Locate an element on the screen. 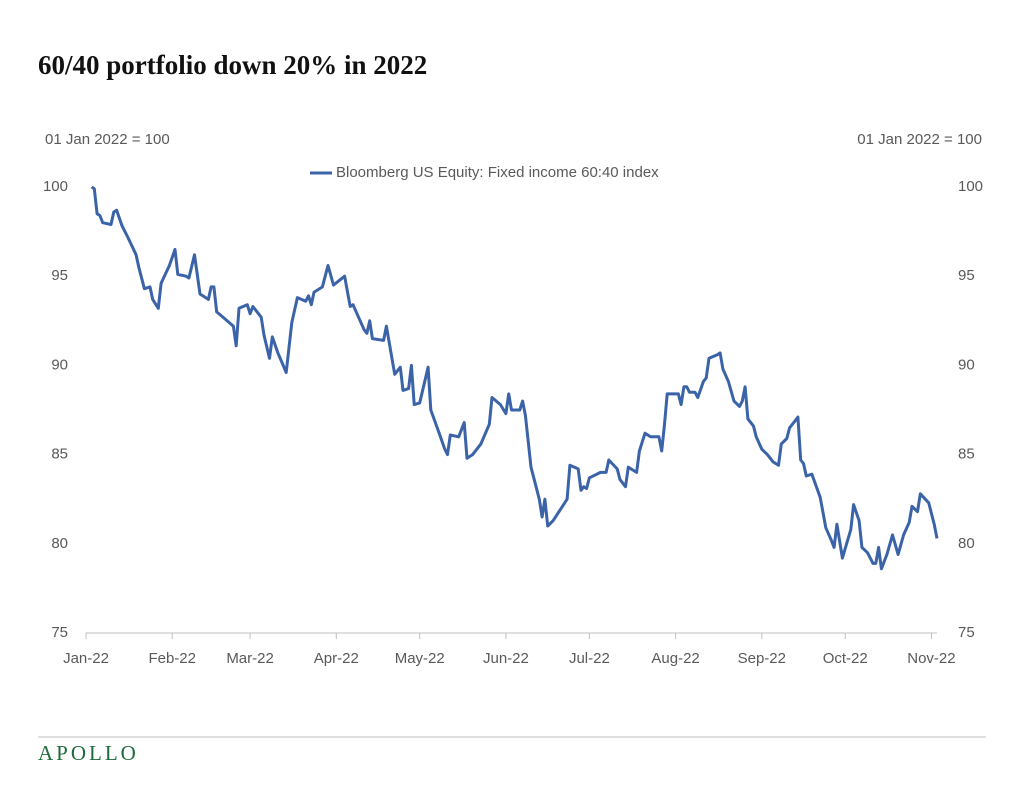  y2-tick-label: 100 is located at coordinates (970, 186).